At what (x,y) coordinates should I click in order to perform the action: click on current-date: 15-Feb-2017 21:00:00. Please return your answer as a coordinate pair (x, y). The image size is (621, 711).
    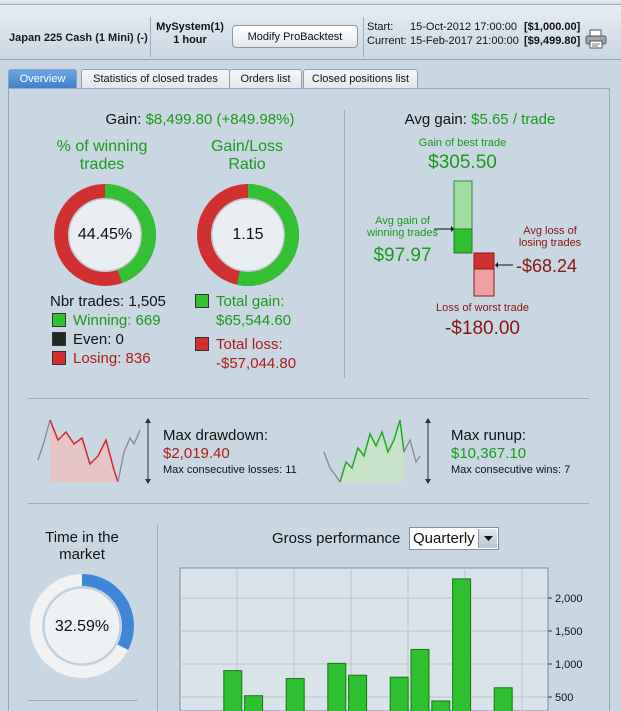
    Looking at the image, I should click on (464, 41).